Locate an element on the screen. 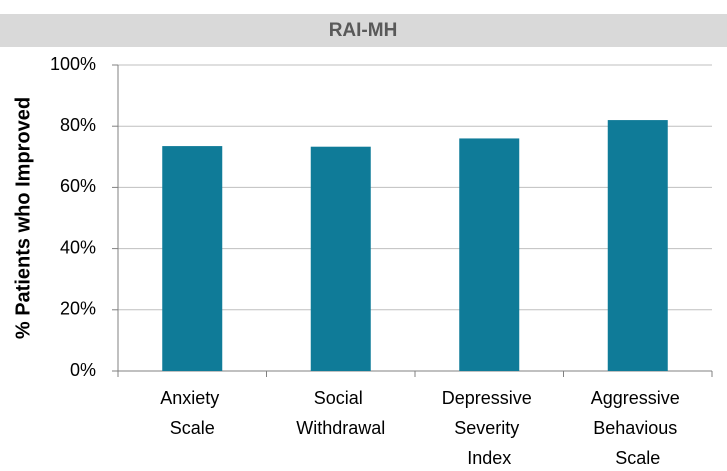 This screenshot has width=727, height=471. x-tick-label: Depressive Severity Index is located at coordinates (489, 428).